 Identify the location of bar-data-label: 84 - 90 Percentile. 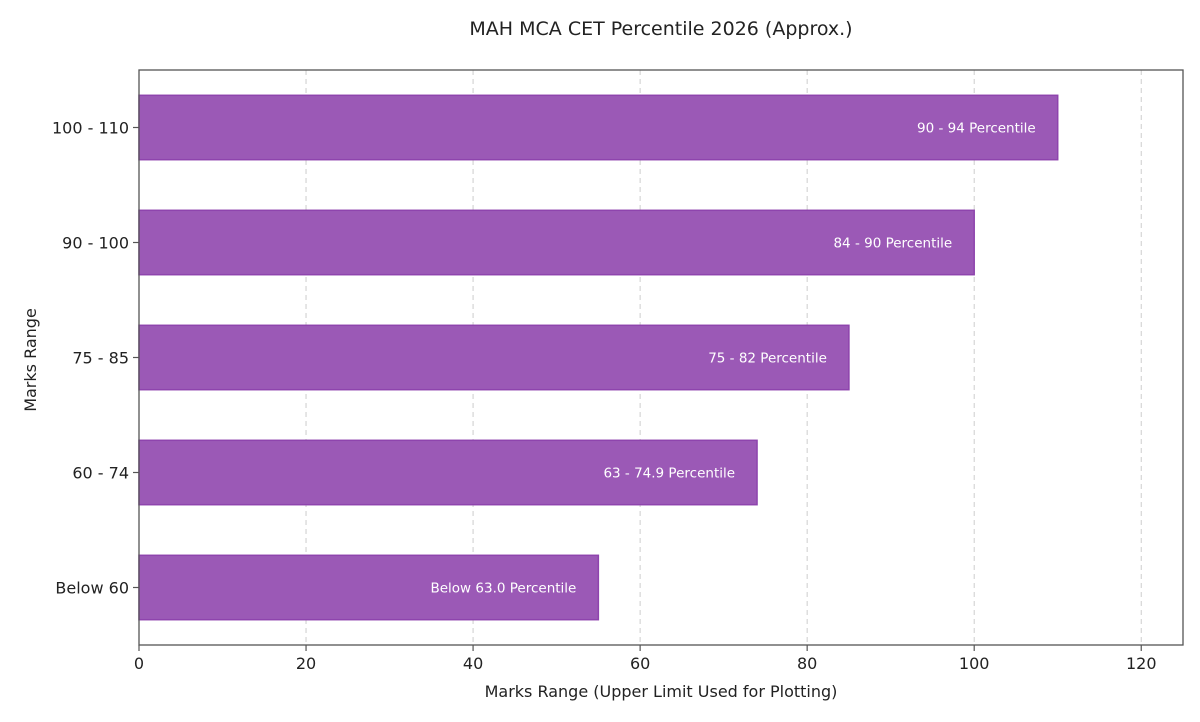
(892, 244).